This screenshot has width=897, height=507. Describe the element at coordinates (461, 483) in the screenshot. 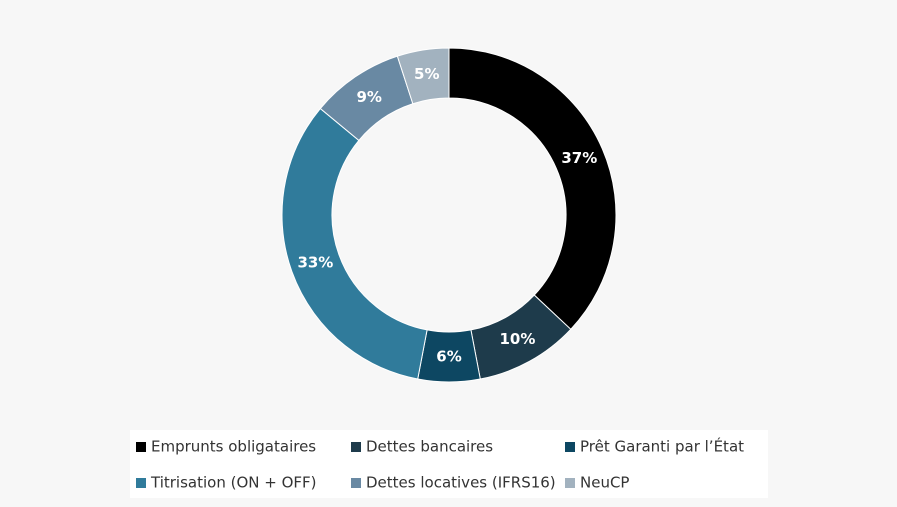

I see `legend-label: Dettes locatives (IFRS16)` at that location.